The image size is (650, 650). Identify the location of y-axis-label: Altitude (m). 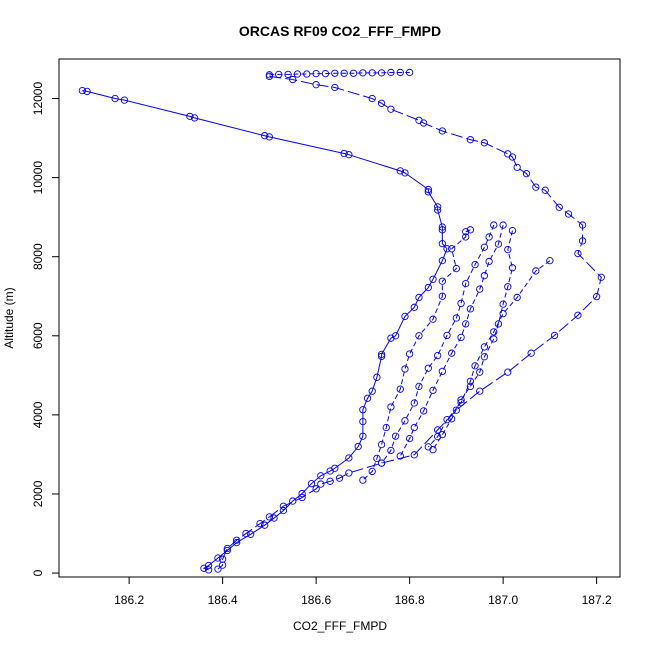
(9, 317).